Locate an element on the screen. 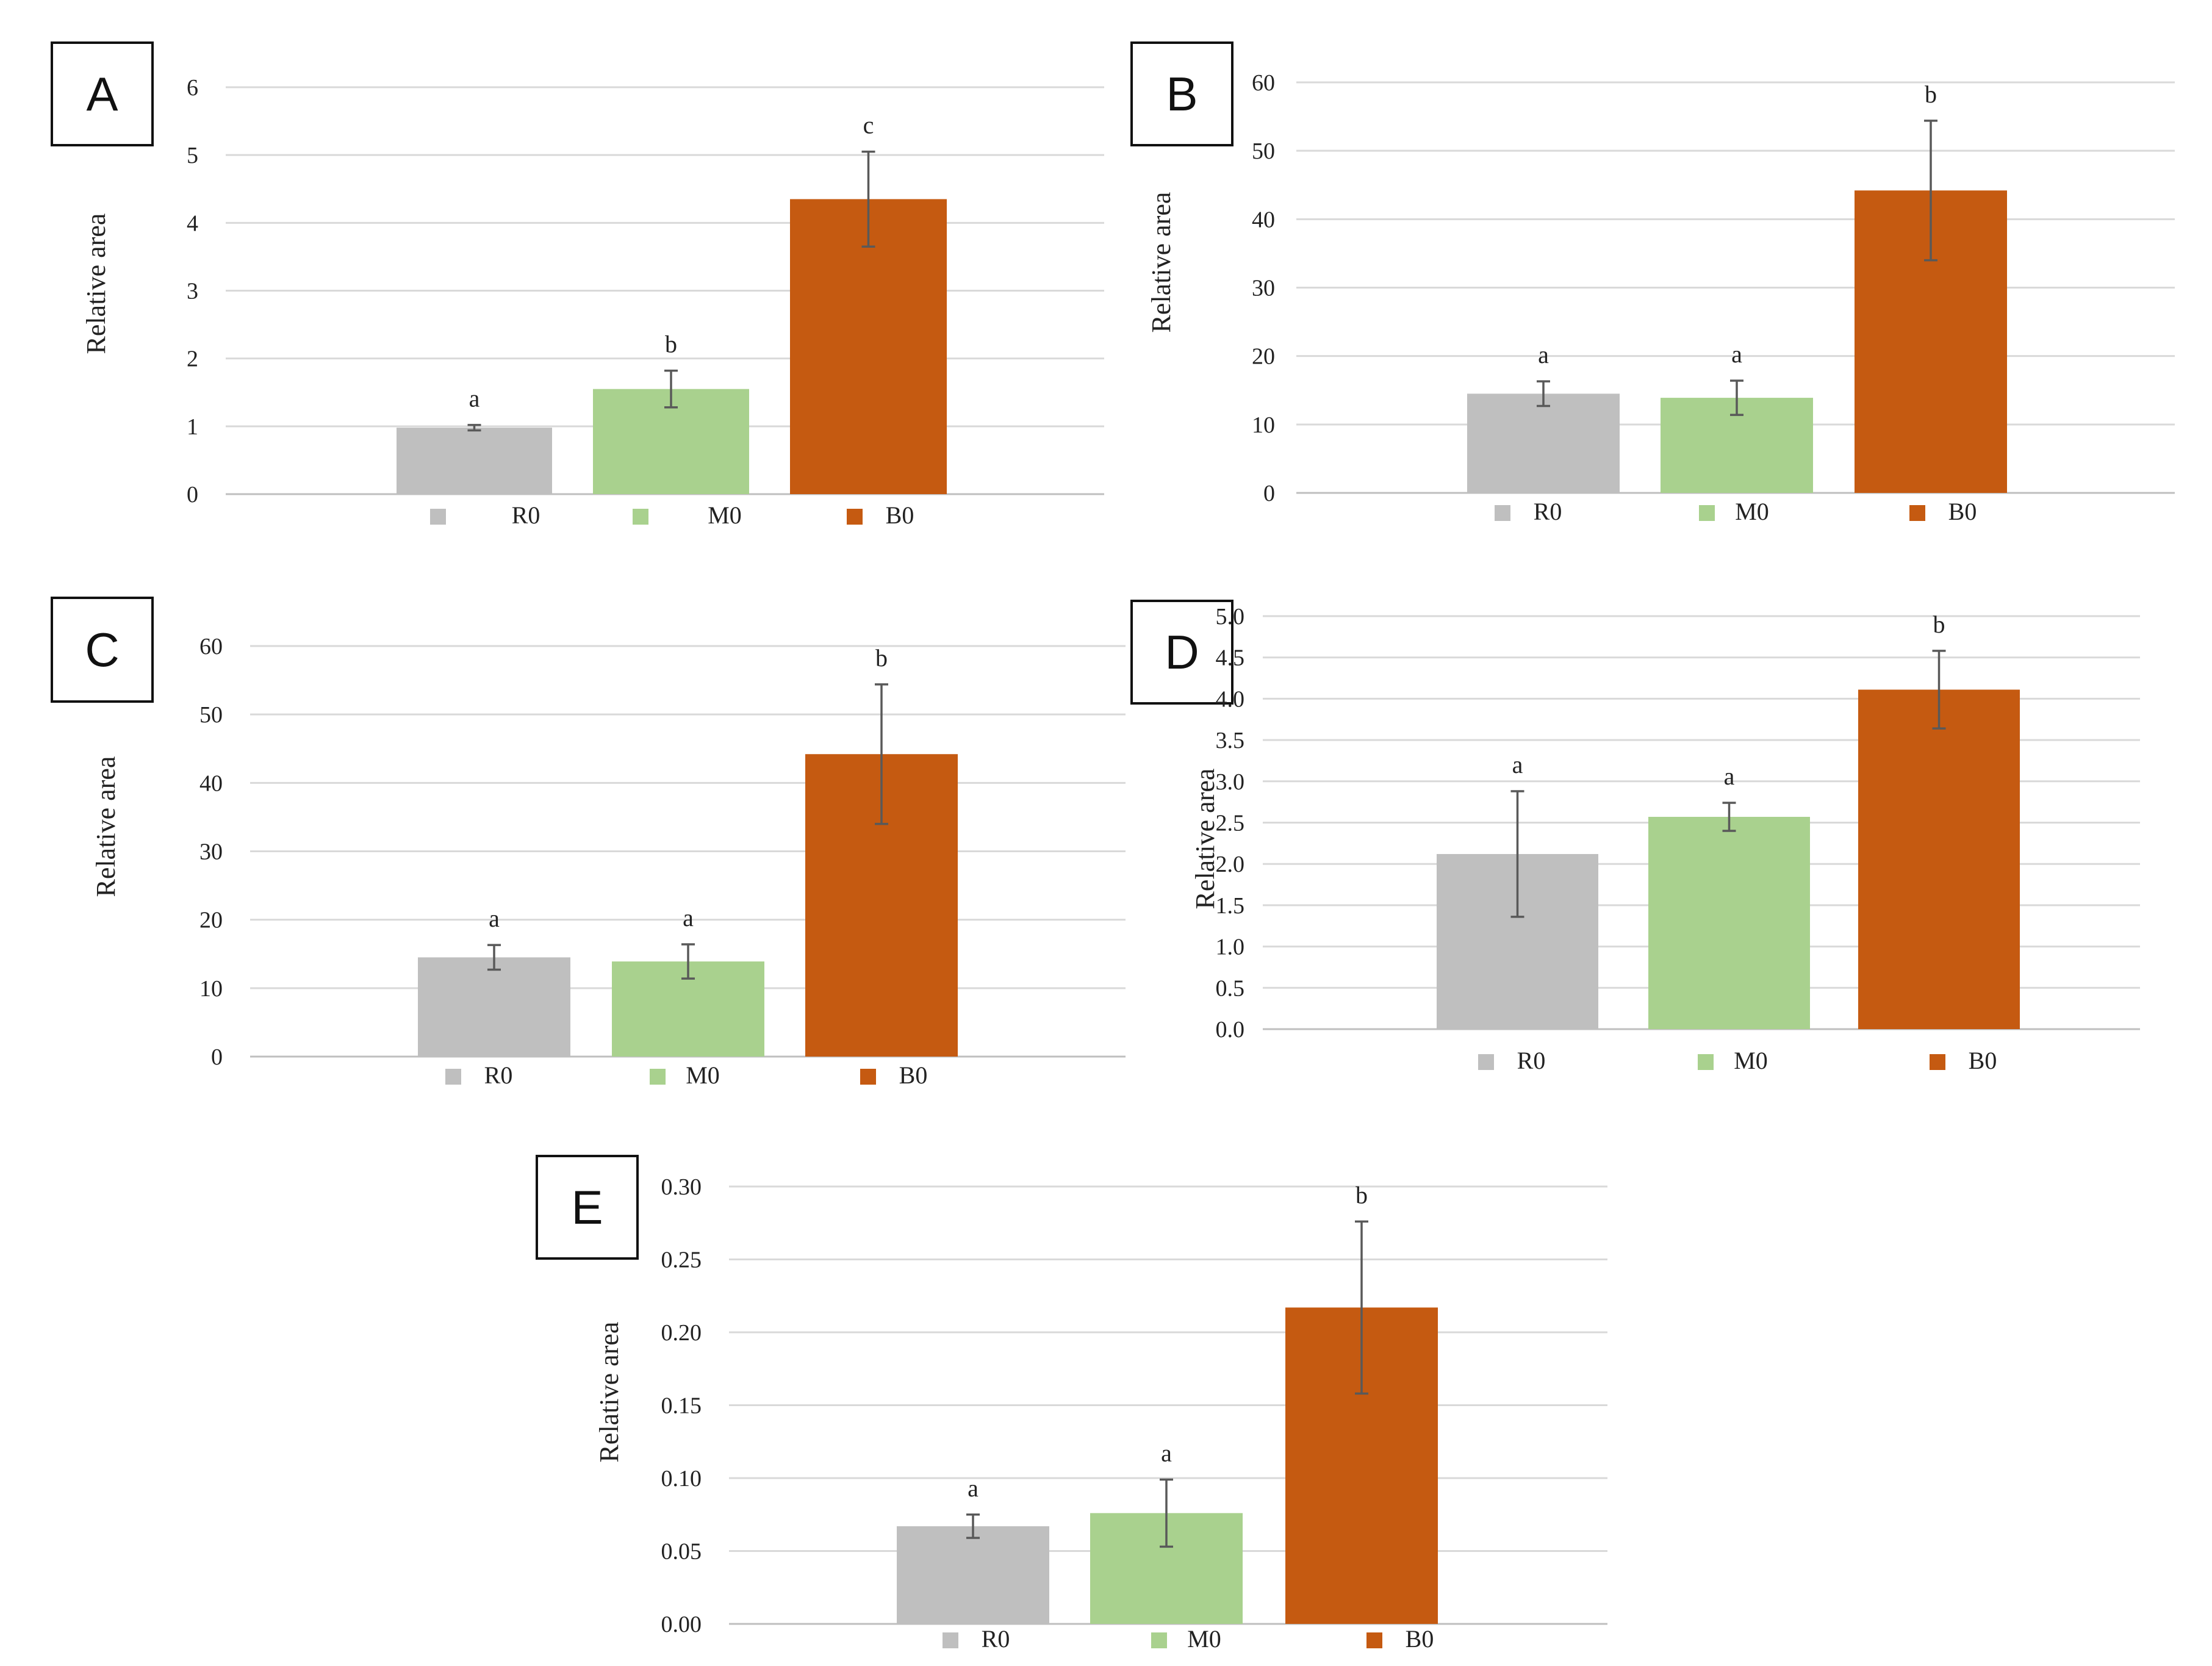  significance-letter-e-r0: a is located at coordinates (974, 1488).